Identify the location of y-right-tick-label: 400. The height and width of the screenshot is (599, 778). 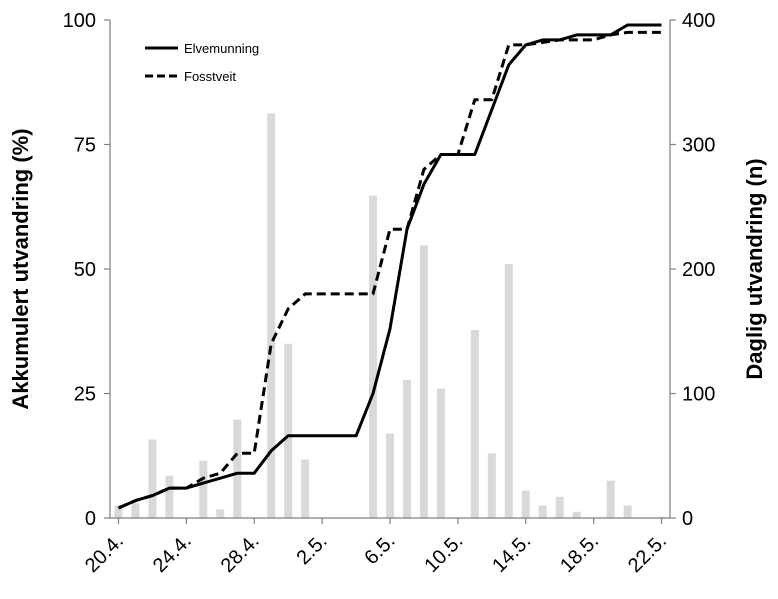
(698, 21).